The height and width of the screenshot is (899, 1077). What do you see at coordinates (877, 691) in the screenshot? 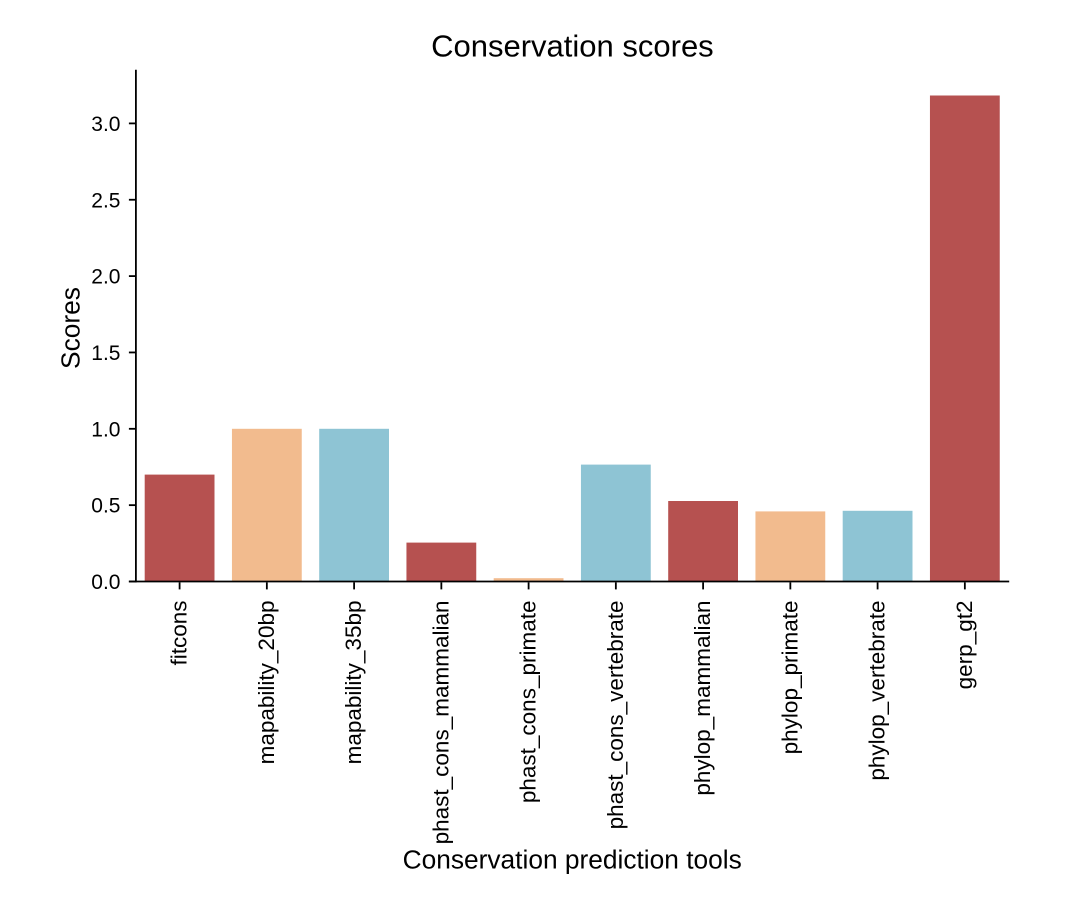
I see `svg-text: phylop_vertebrate` at bounding box center [877, 691].